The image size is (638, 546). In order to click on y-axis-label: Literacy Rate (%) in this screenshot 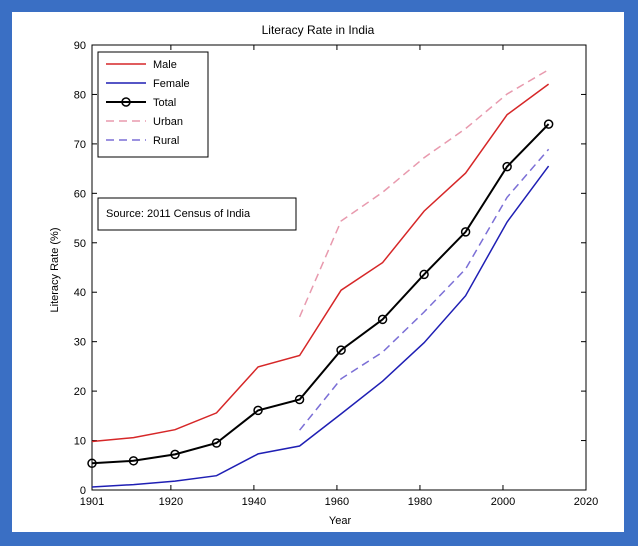, I will do `click(55, 270)`.